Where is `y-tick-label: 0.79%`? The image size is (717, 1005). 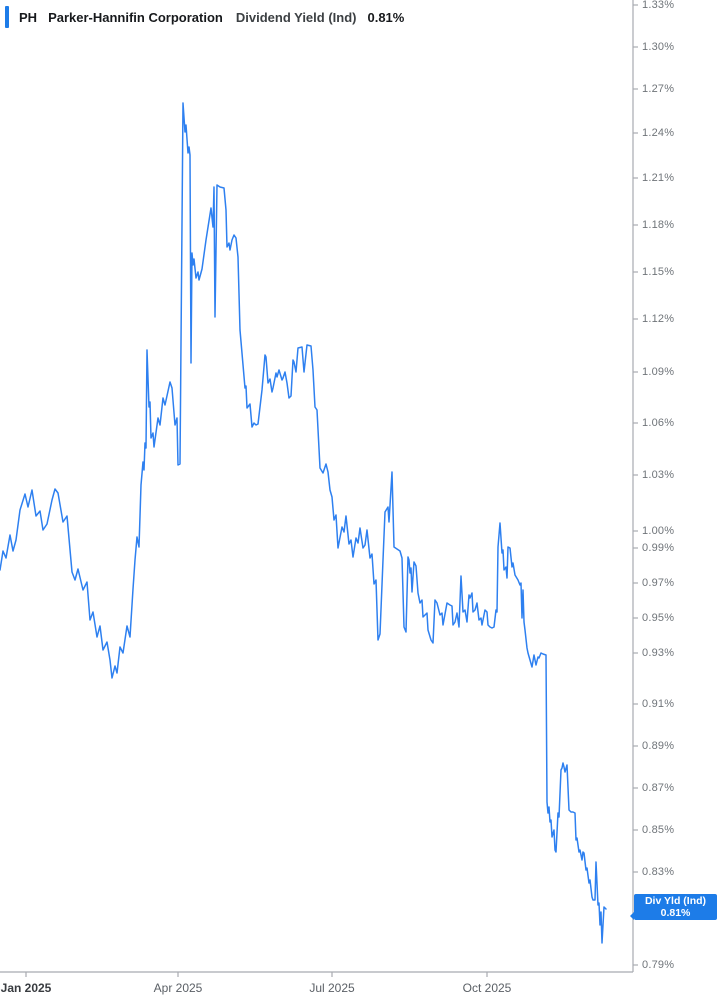
y-tick-label: 0.79% is located at coordinates (658, 965).